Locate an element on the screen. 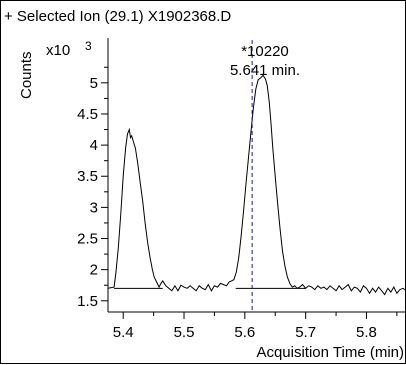 Image resolution: width=406 pixels, height=365 pixels. chart-title: + Selected Ion (29.1) X1902368.D is located at coordinates (117, 16).